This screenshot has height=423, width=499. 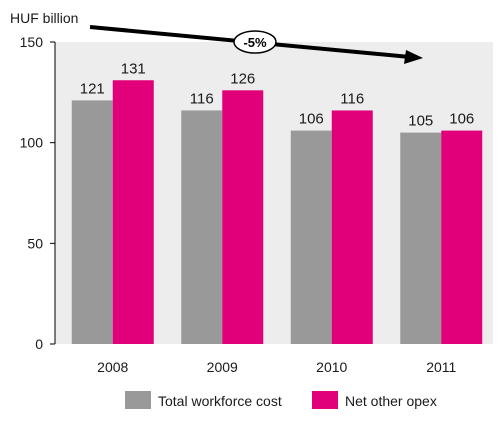 What do you see at coordinates (32, 42) in the screenshot?
I see `y-tick-label: 150` at bounding box center [32, 42].